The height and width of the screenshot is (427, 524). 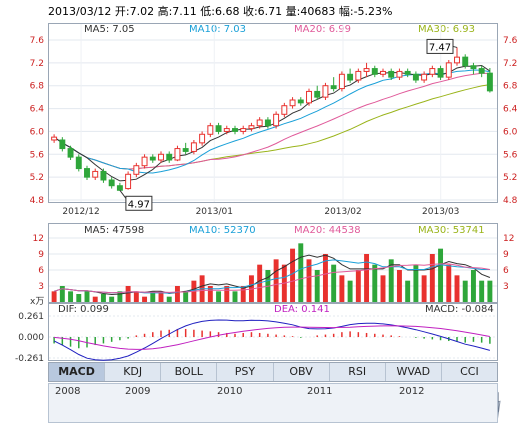 What do you see at coordinates (189, 372) in the screenshot?
I see `tab-boll: BOLL` at bounding box center [189, 372].